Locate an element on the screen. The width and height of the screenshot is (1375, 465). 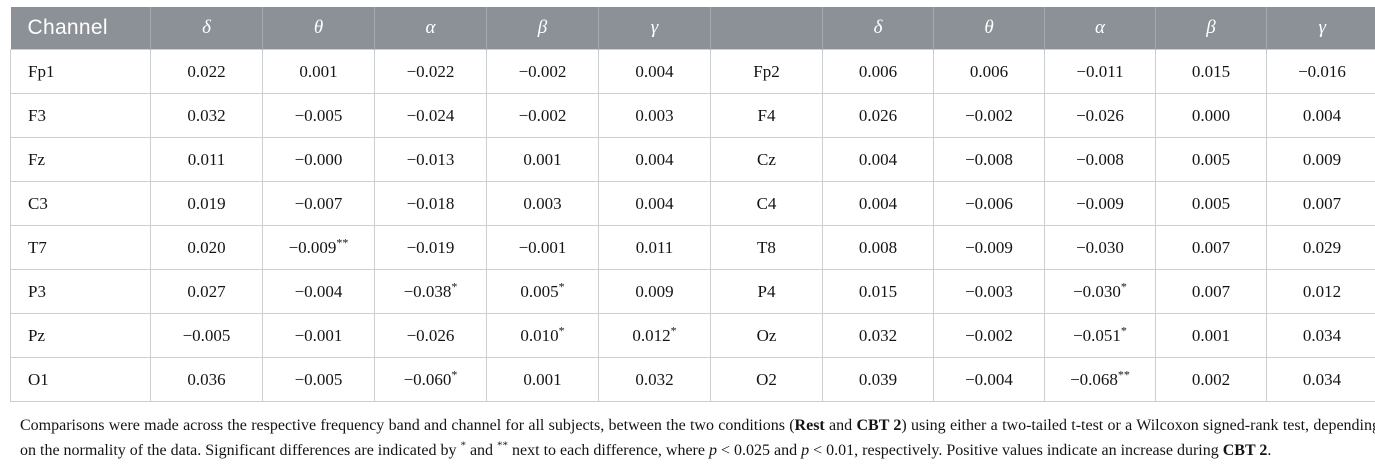
value-cell: −0.022 is located at coordinates (431, 72).